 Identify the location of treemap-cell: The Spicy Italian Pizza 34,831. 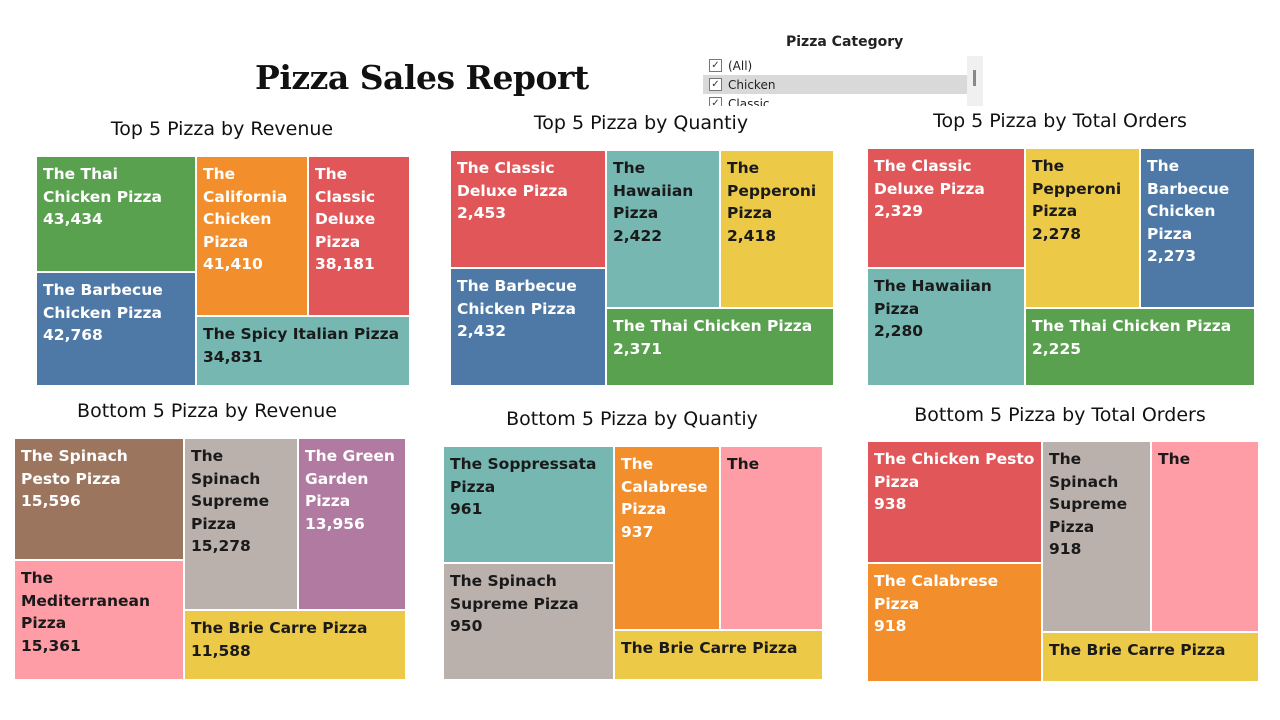
(303, 351).